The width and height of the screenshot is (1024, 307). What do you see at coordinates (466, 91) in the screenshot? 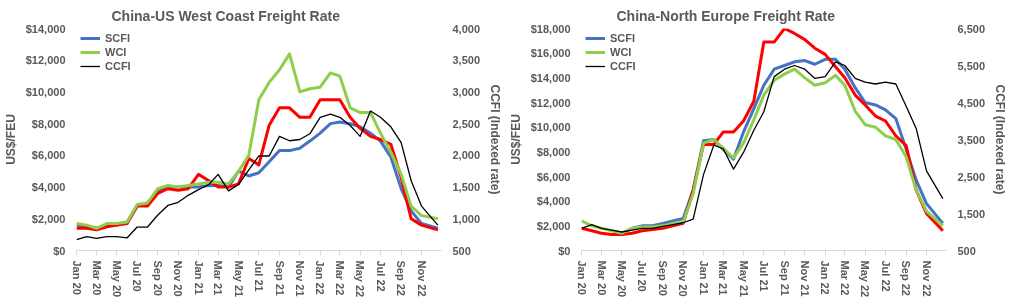
I see `y2-tick-label: 3,000` at bounding box center [466, 91].